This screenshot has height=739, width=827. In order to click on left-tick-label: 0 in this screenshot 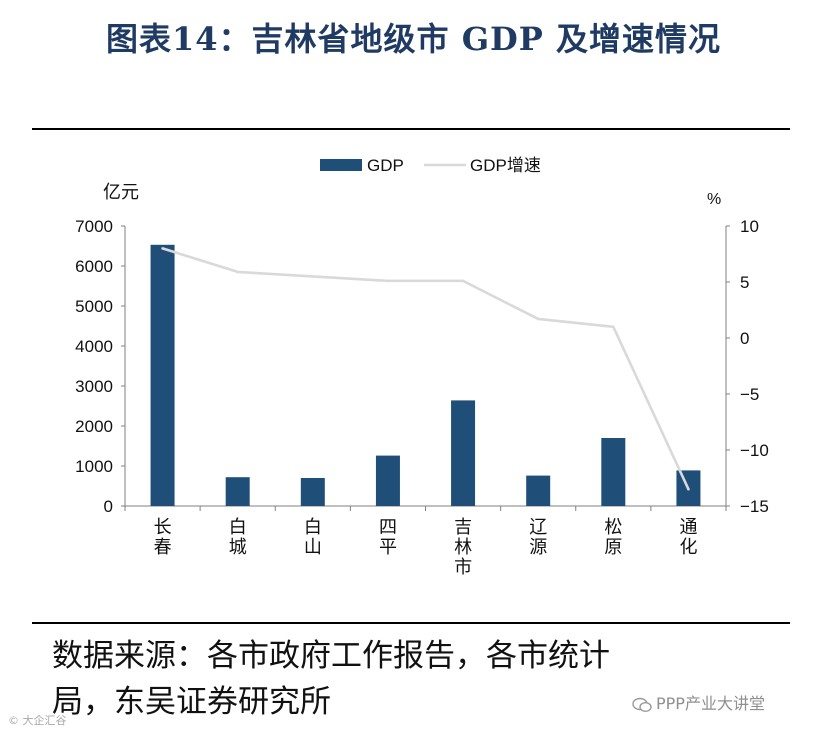, I will do `click(108, 506)`.